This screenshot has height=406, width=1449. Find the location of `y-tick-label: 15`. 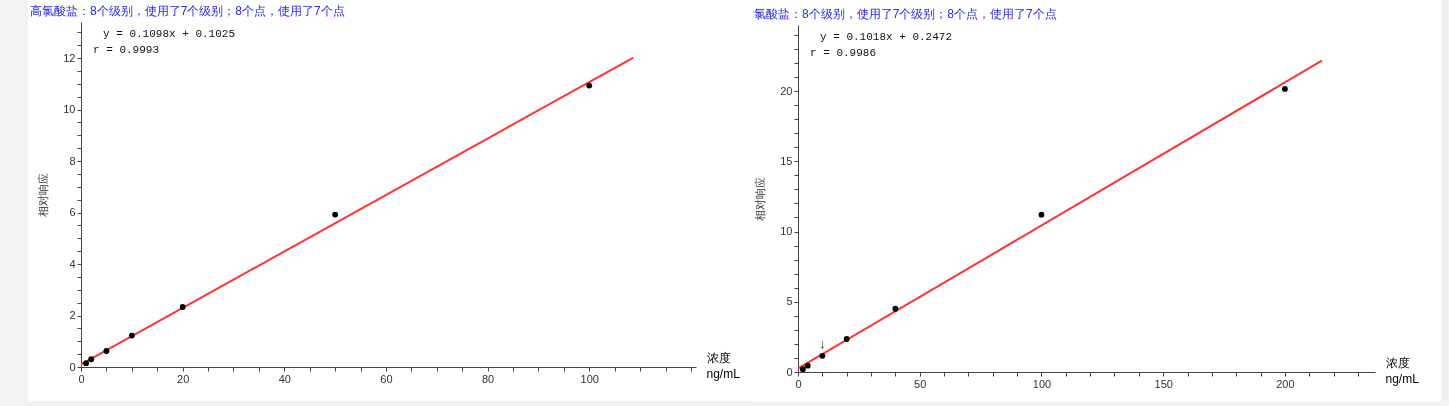

y-tick-label: 15 is located at coordinates (786, 160).